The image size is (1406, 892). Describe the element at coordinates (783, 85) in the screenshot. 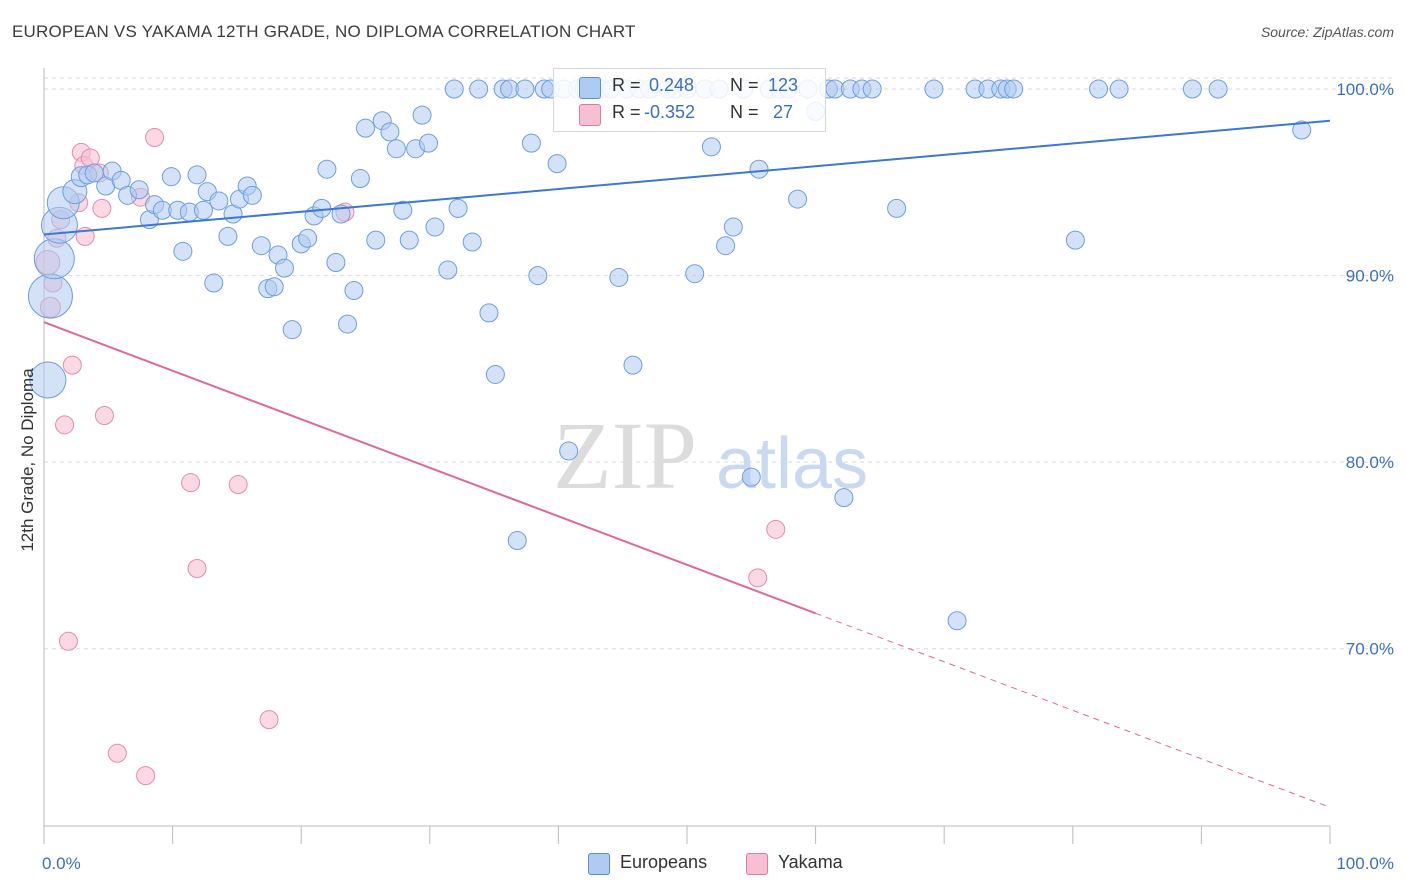

I see `legend-n-value: 123` at that location.